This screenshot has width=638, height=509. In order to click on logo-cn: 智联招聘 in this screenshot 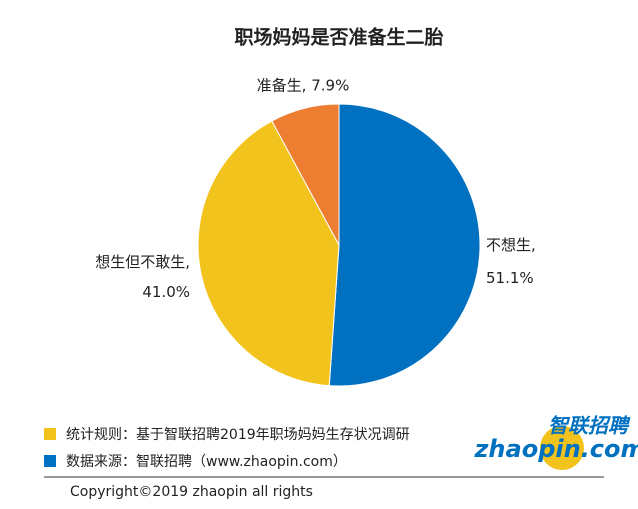, I will do `click(589, 426)`.